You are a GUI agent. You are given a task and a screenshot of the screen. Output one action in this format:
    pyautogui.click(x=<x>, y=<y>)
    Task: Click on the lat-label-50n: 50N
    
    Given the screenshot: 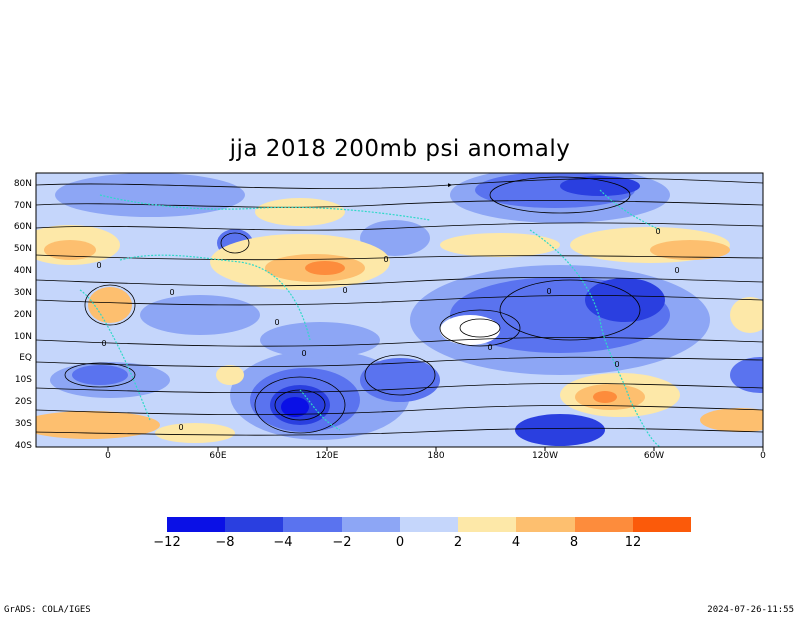 What is the action you would take?
    pyautogui.click(x=22, y=249)
    